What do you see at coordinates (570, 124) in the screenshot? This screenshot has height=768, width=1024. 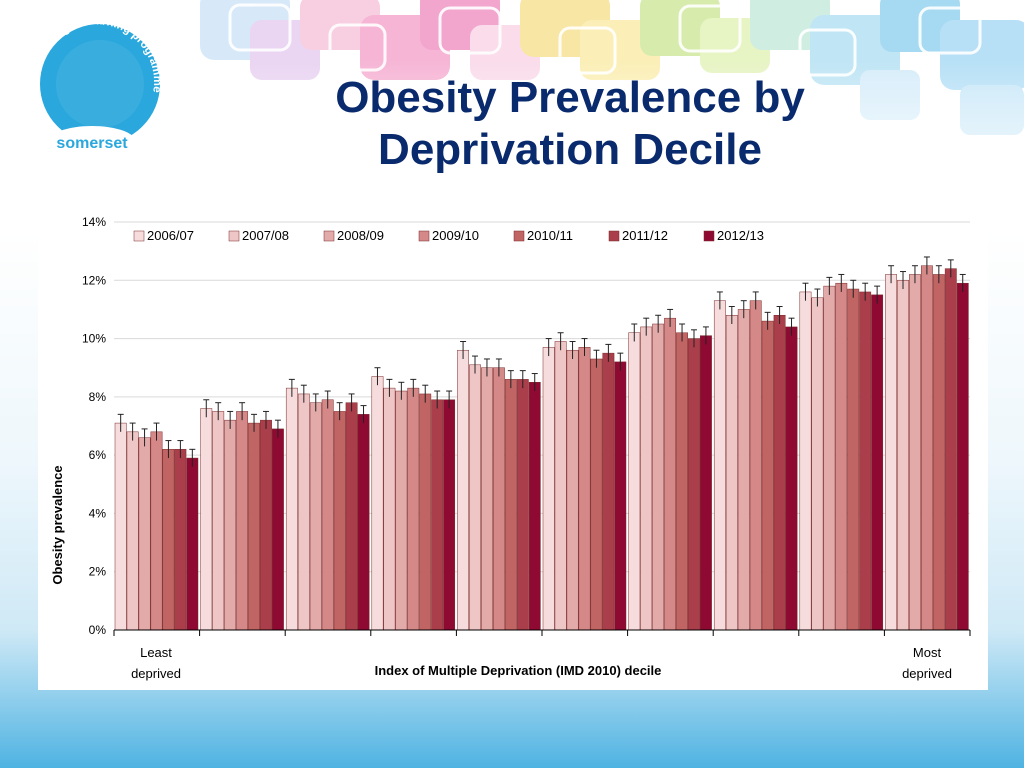 I see `slide-title: Obesity Prevalence by Deprivation Decile` at bounding box center [570, 124].